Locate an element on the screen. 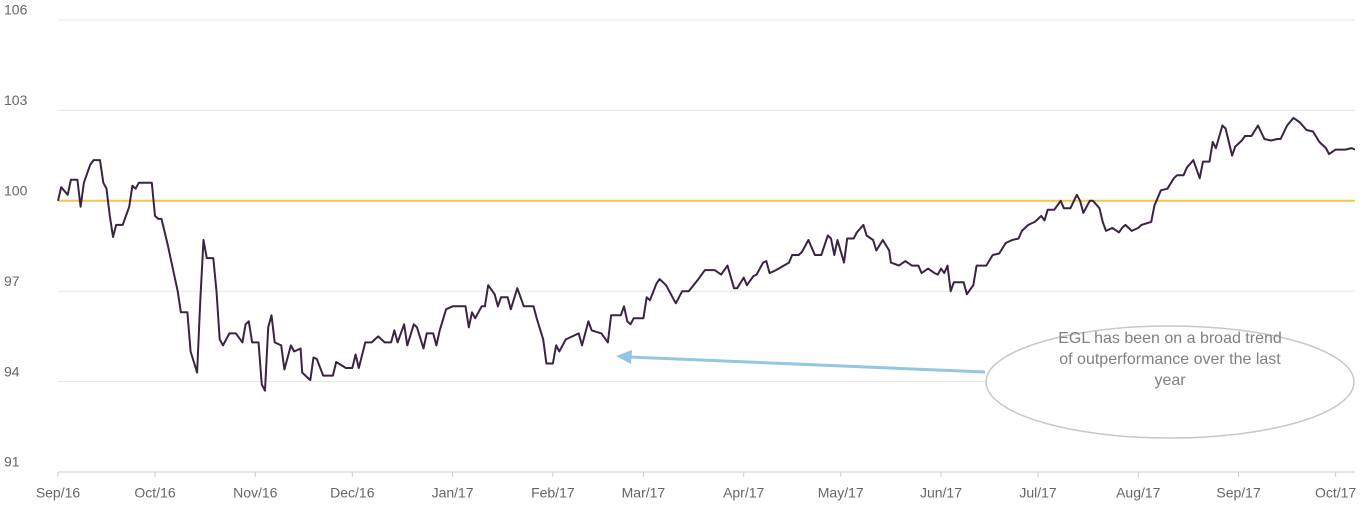 The width and height of the screenshot is (1364, 508). x-tick-label: Sep/16 is located at coordinates (58, 493).